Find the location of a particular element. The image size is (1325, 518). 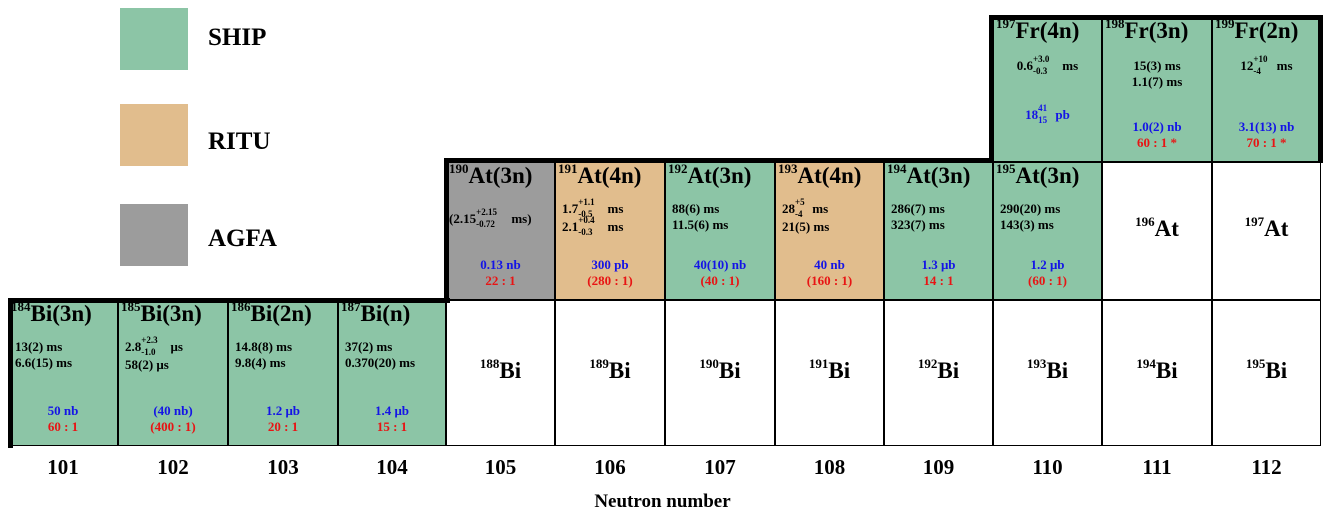

half-life-value: 28 is located at coordinates (788, 208).